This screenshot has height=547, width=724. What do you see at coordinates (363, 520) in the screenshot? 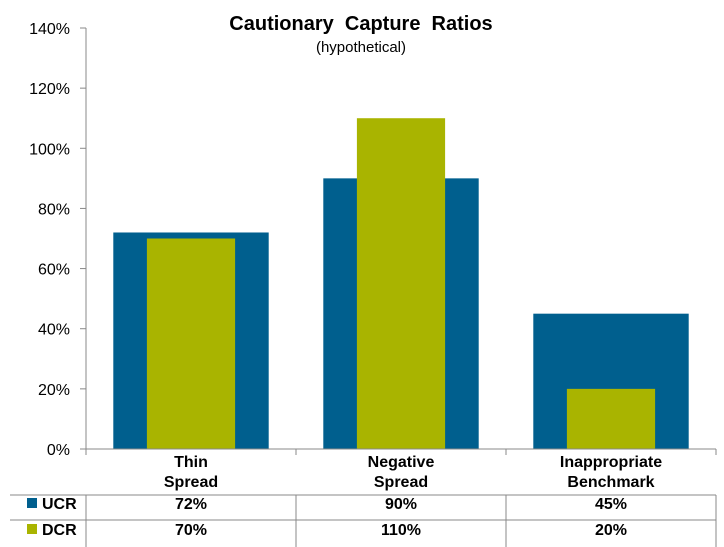
I see `data-table: UCR 72% 90% 45% DCR 70% 110% 20%` at bounding box center [363, 520].